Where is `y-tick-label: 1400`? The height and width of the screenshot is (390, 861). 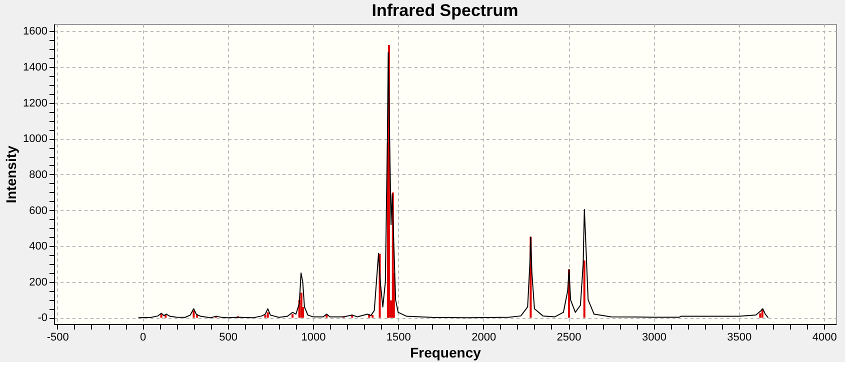
y-tick-label: 1400 is located at coordinates (35, 67).